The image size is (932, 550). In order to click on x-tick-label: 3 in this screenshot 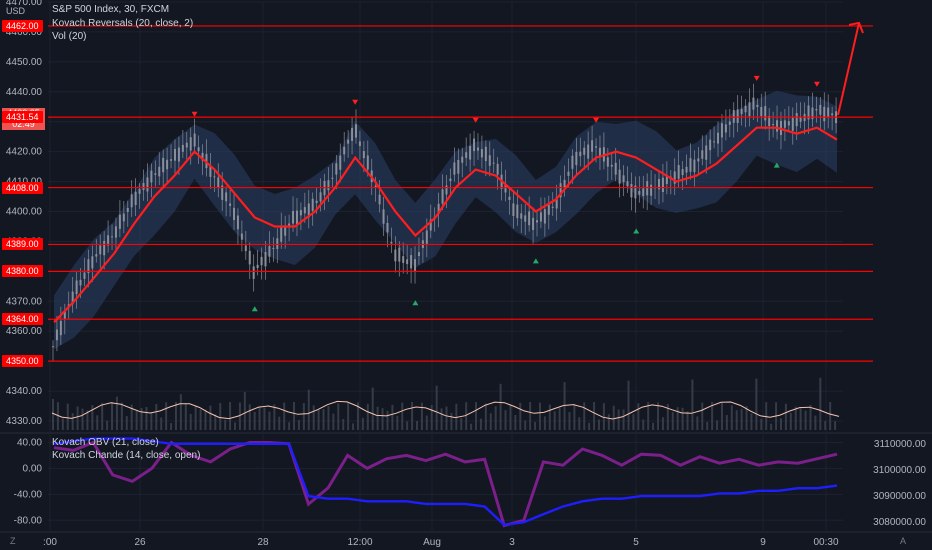, I will do `click(512, 542)`.